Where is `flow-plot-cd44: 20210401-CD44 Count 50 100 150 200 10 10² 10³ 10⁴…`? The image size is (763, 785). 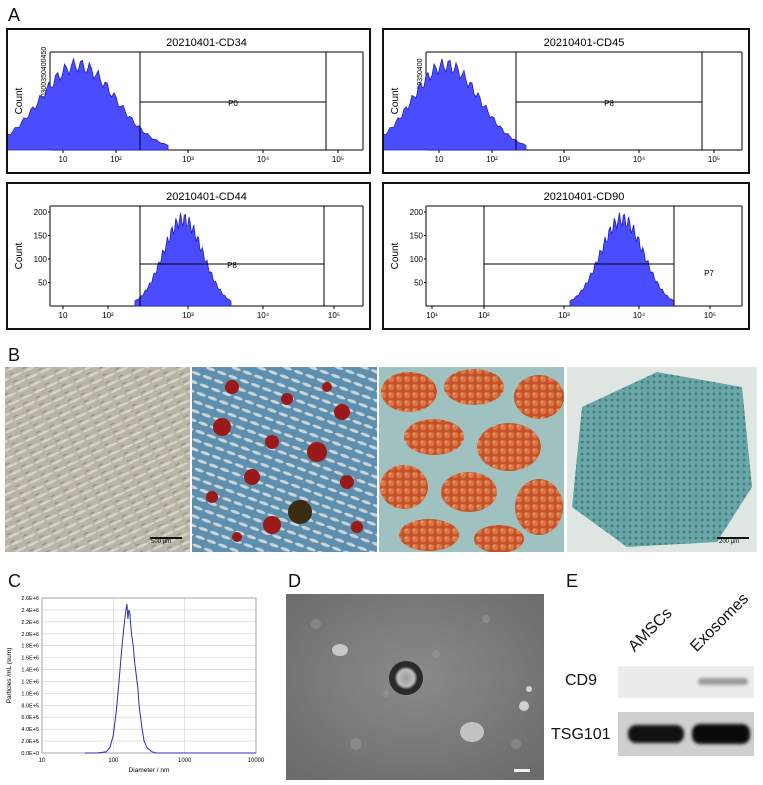 flow-plot-cd44: 20210401-CD44 Count 50 100 150 200 10 10² 10³ 10⁴… is located at coordinates (188, 256).